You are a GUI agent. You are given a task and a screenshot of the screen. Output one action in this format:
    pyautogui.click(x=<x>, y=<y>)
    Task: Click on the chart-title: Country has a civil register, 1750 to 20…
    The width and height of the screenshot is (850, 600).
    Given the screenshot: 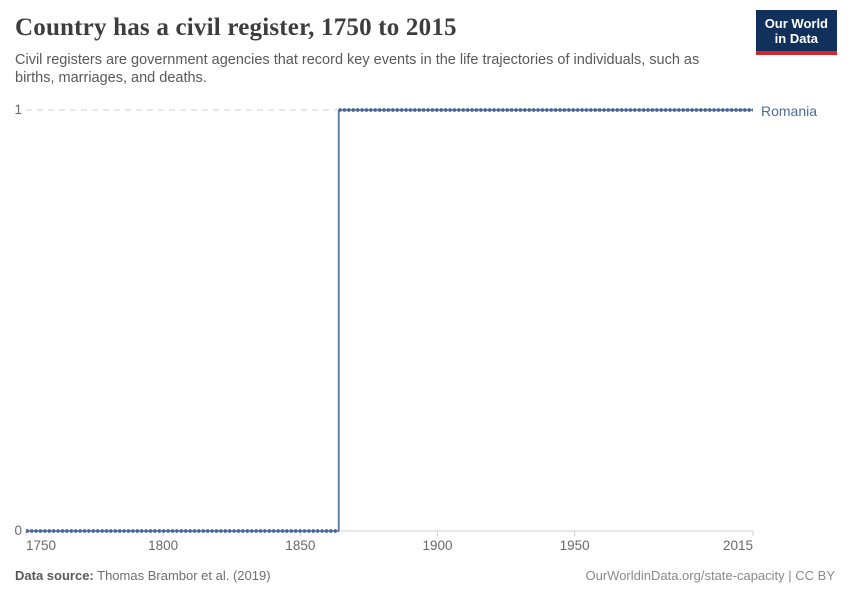 What is the action you would take?
    pyautogui.click(x=236, y=27)
    